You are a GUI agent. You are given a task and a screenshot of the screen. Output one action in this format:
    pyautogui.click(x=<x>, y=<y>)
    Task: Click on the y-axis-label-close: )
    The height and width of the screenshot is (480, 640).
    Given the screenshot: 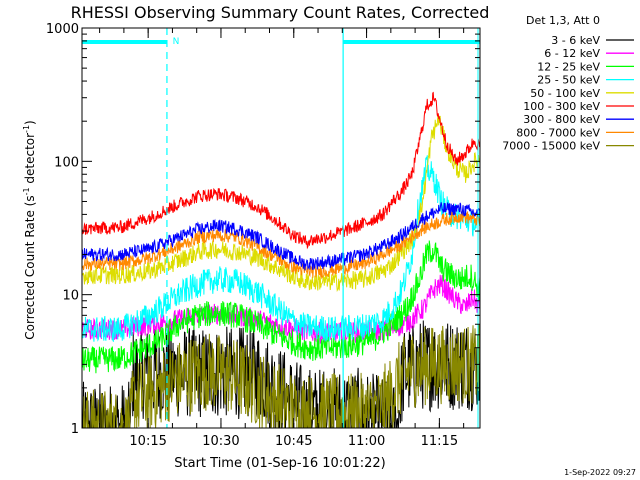 What is the action you would take?
    pyautogui.click(x=30, y=122)
    